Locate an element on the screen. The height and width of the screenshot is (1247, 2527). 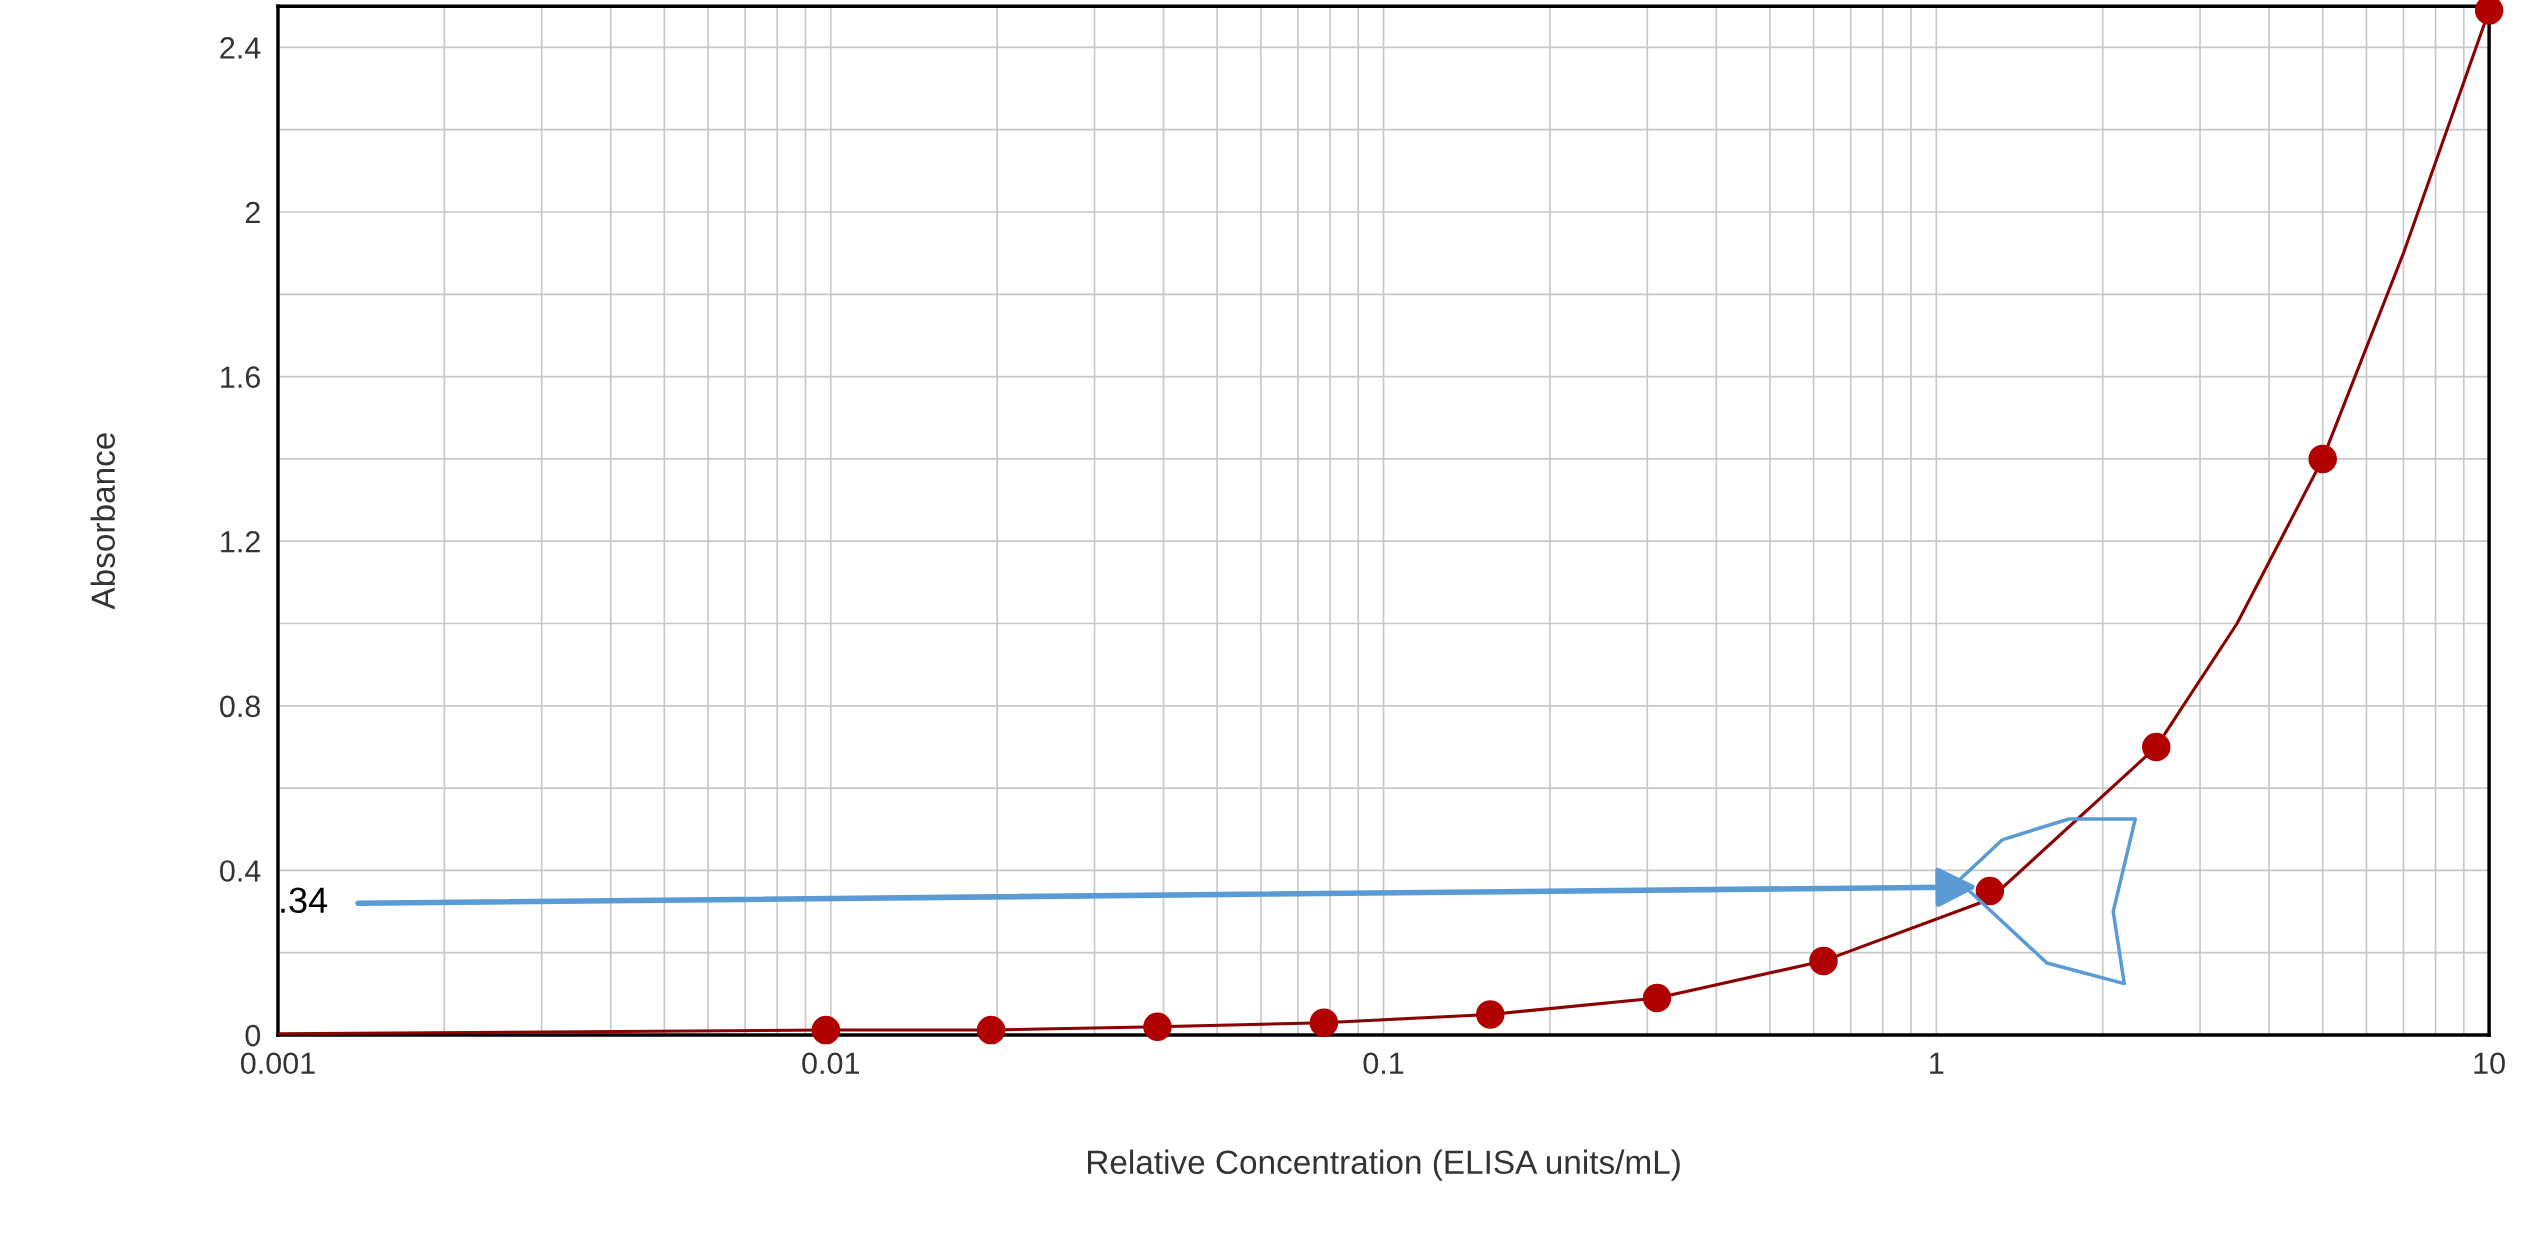
y-tick-label: 2.4 is located at coordinates (240, 48).